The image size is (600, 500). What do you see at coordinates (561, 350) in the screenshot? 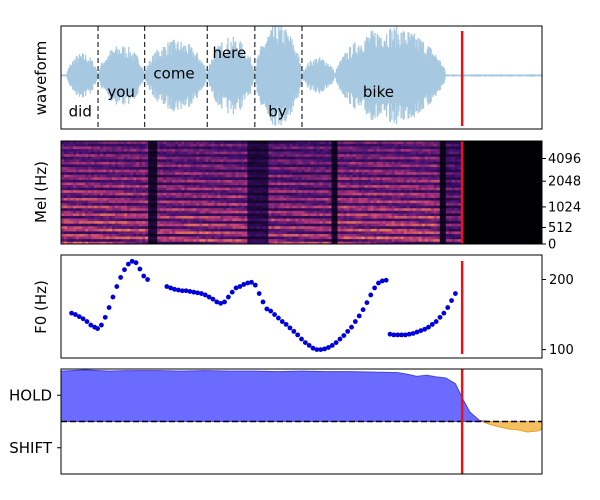
I see `f0-ytick-label: 100` at bounding box center [561, 350].